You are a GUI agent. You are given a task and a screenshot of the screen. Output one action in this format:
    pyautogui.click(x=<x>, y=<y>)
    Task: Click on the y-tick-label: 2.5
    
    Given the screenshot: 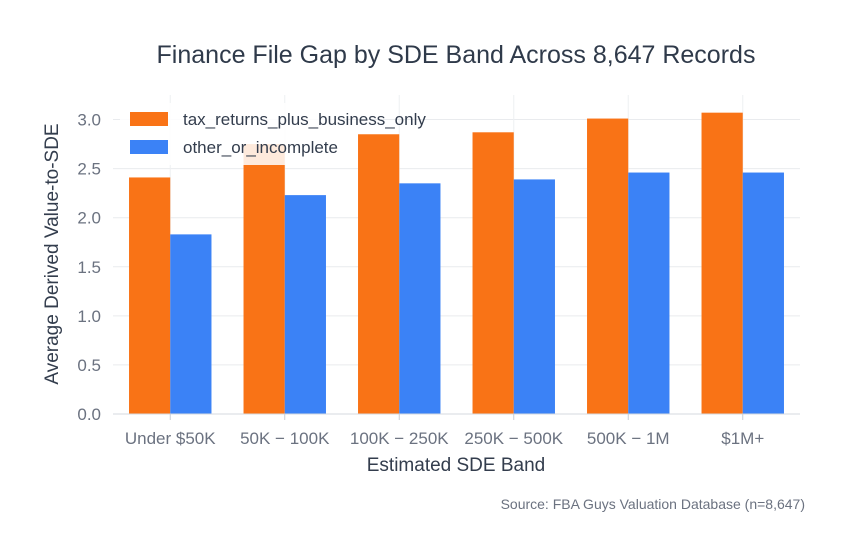 What is the action you would take?
    pyautogui.click(x=89, y=169)
    